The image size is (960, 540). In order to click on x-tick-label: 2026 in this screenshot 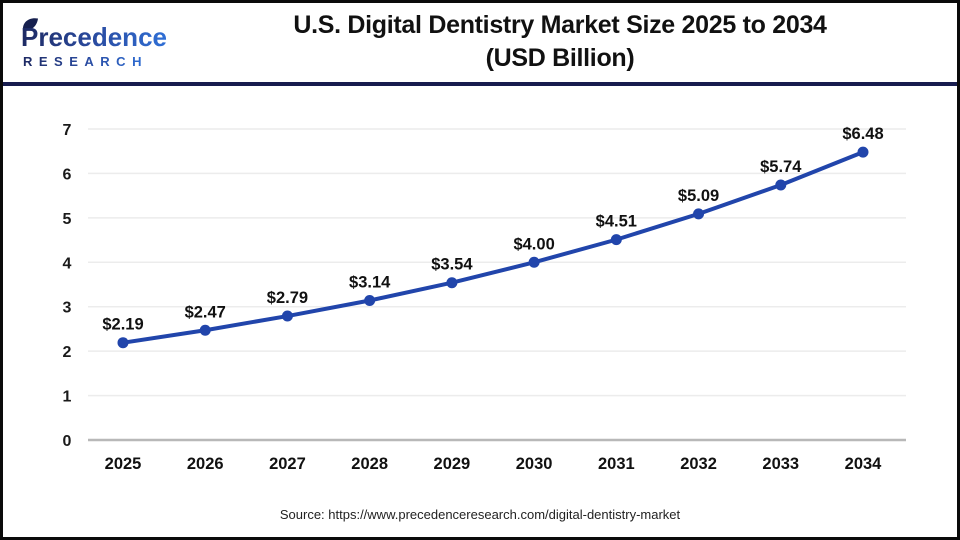, I will do `click(205, 464)`.